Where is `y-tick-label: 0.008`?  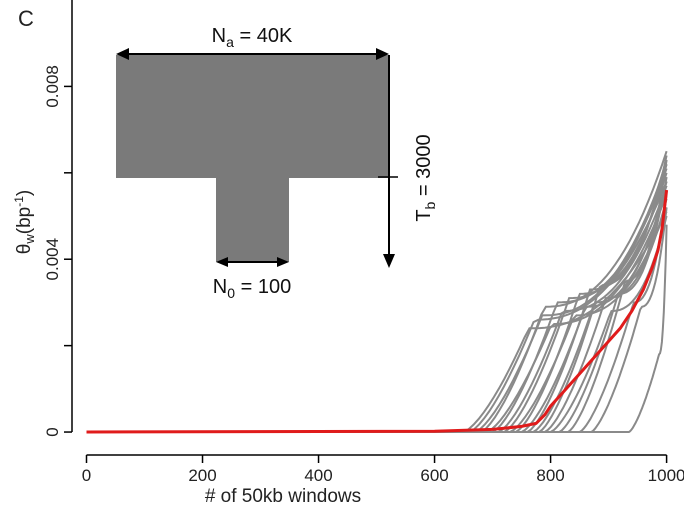 y-tick-label: 0.008 is located at coordinates (52, 86).